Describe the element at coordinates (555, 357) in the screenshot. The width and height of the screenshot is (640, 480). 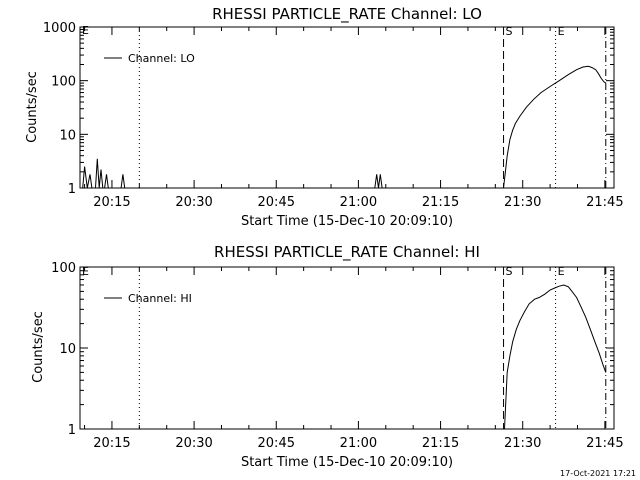
I see `series-line` at that location.